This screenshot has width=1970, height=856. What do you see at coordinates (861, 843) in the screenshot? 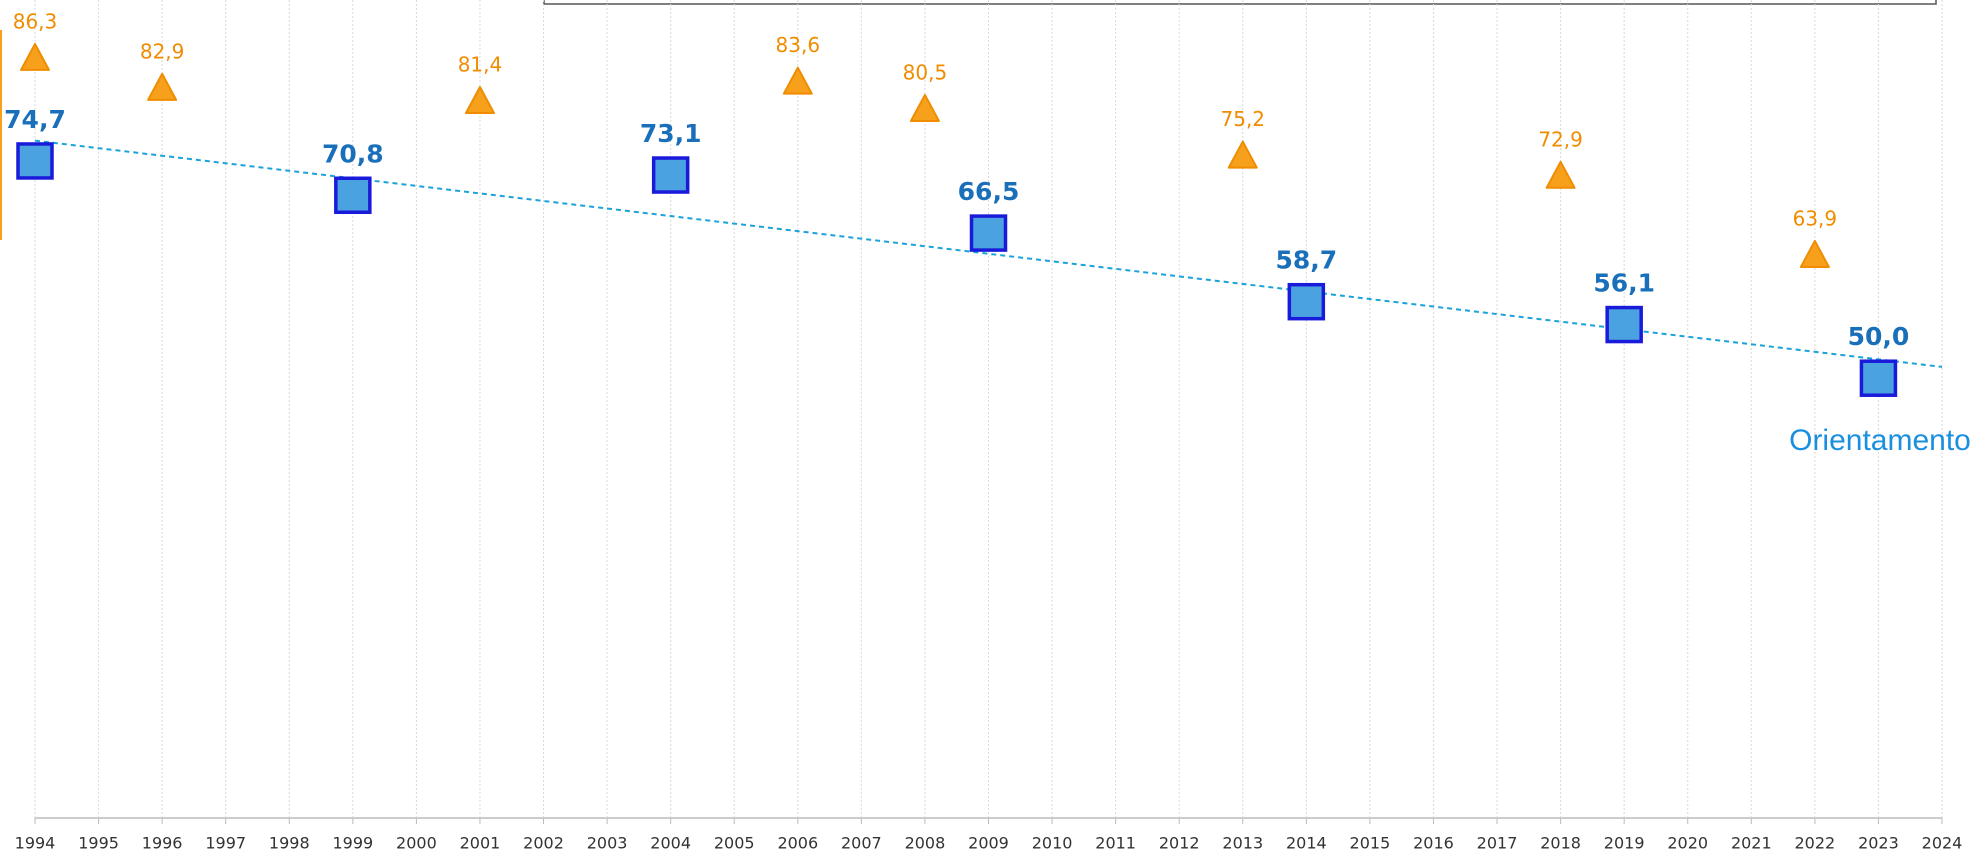
I see `x-tick-label: 2007` at bounding box center [861, 843].